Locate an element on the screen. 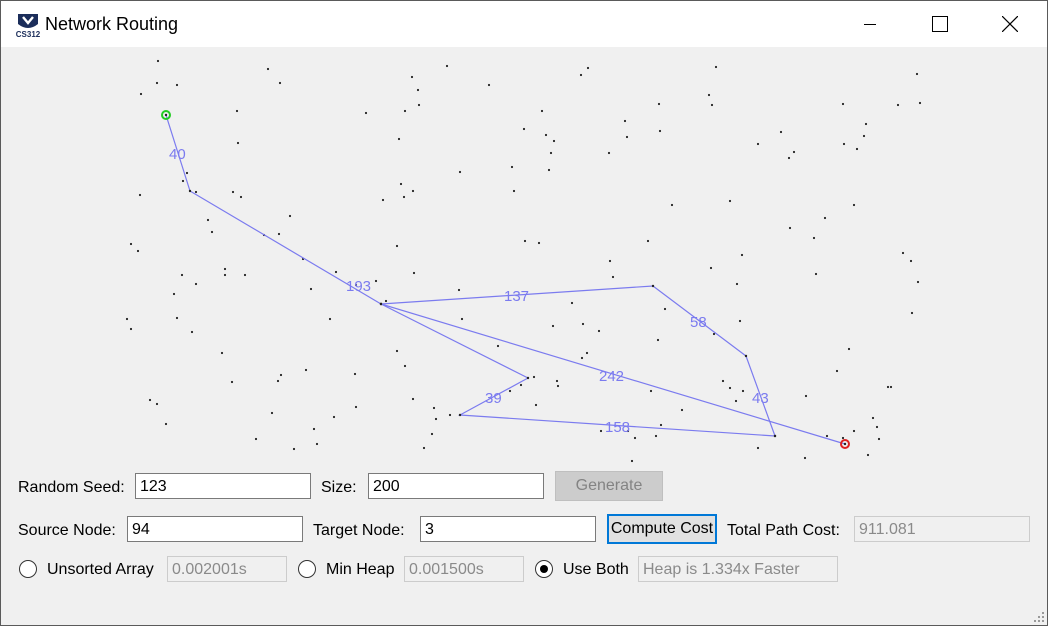  min-heap-label: Min Heap is located at coordinates (360, 569).